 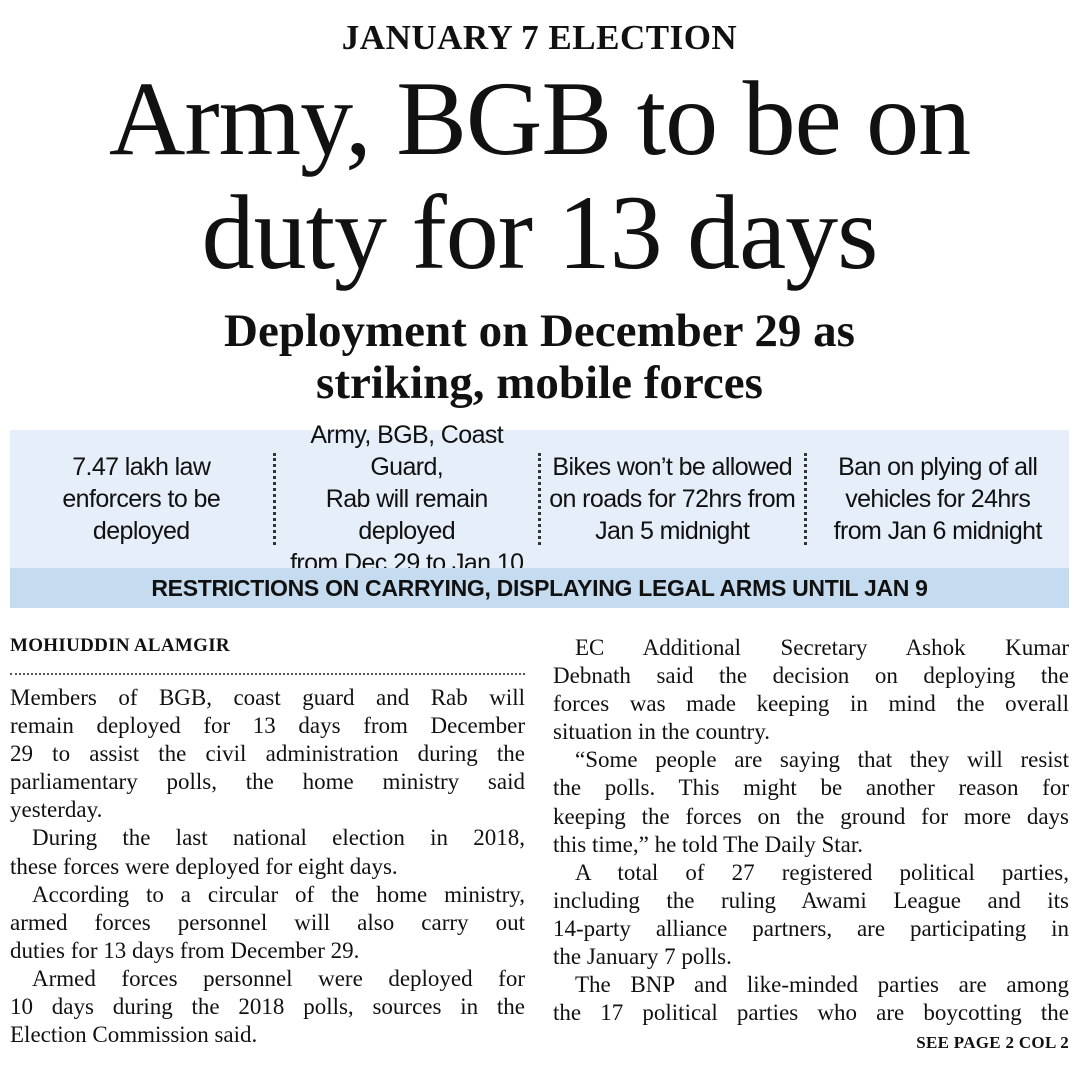 I want to click on fact-line: Ban on plying of all, so click(x=938, y=467).